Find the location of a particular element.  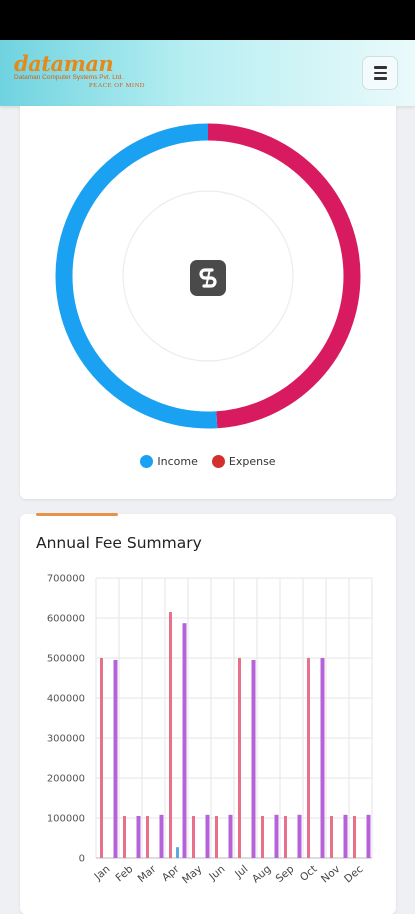

donut-inner-ring is located at coordinates (208, 276).